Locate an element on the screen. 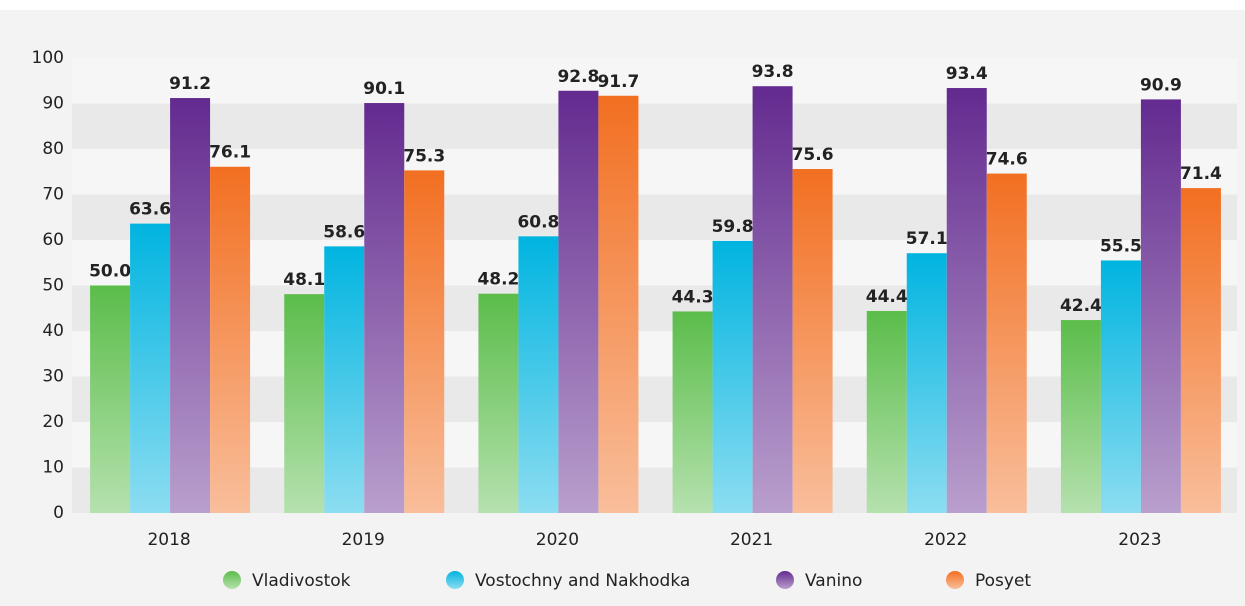  value-label: 90.1 is located at coordinates (384, 89).